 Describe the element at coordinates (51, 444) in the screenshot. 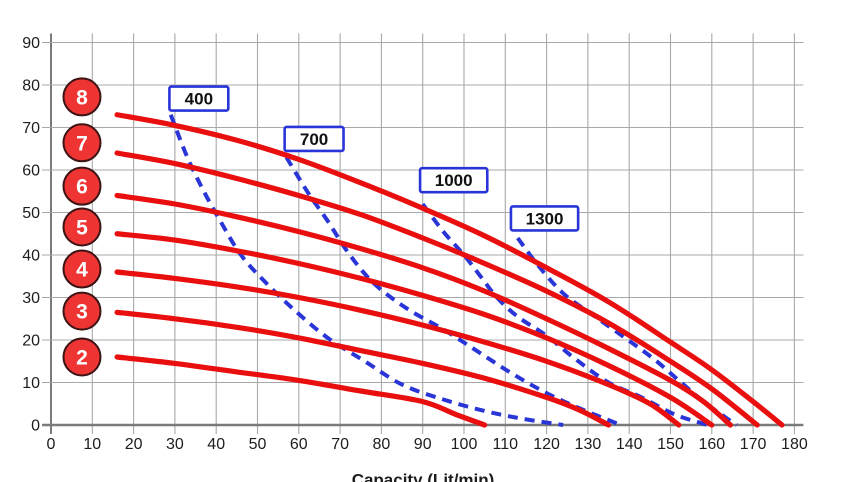

I see `x-tick-label: 0` at that location.